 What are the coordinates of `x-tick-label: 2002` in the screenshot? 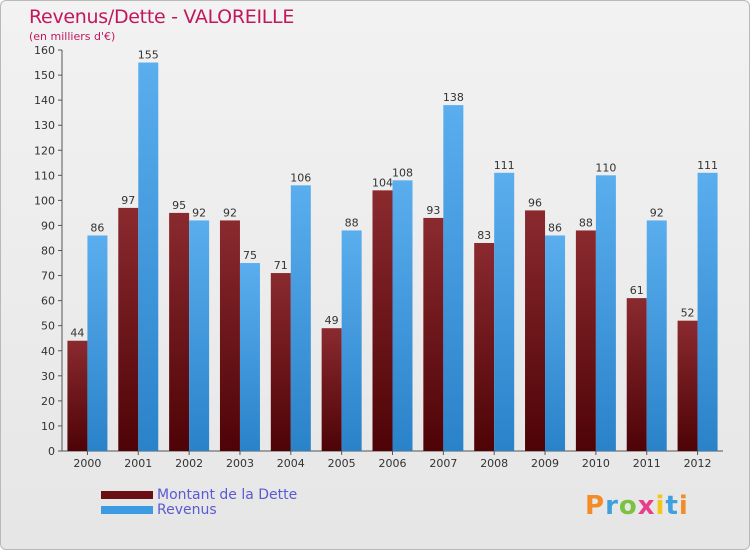 It's located at (189, 463).